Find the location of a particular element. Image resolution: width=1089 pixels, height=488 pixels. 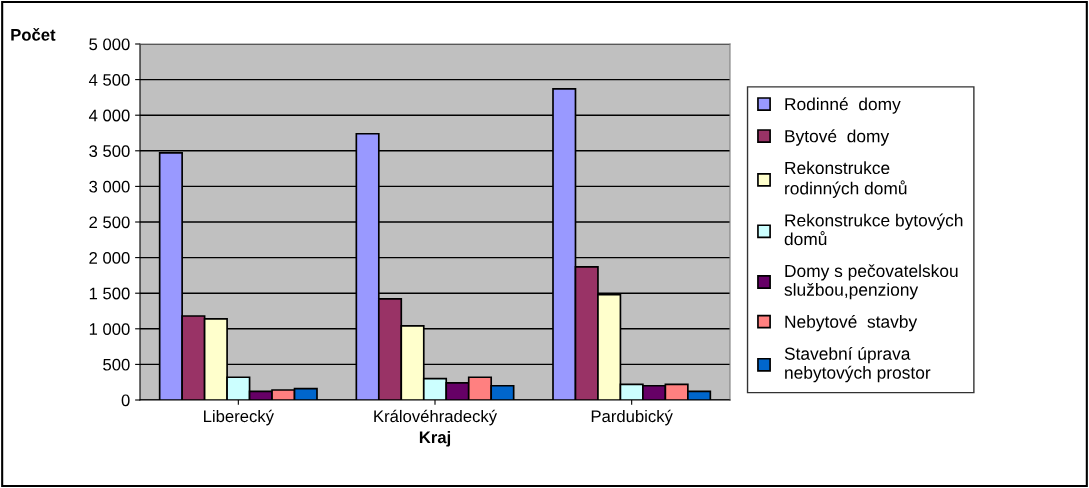

y-tick-label: 5 000 is located at coordinates (109, 44).